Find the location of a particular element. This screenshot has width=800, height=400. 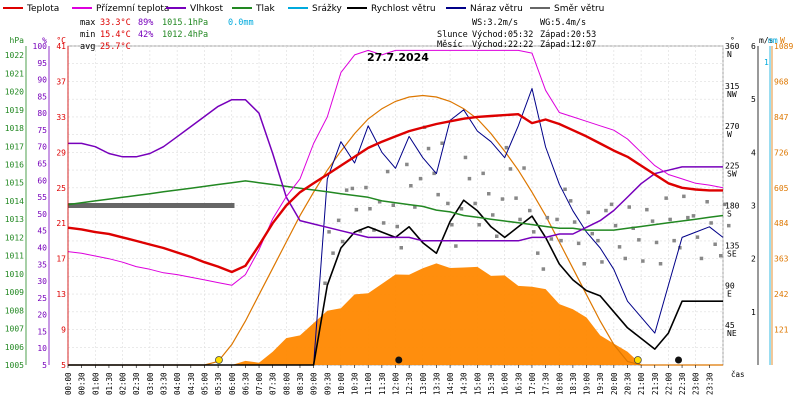

dir-cardinal: SW is located at coordinates (732, 174).